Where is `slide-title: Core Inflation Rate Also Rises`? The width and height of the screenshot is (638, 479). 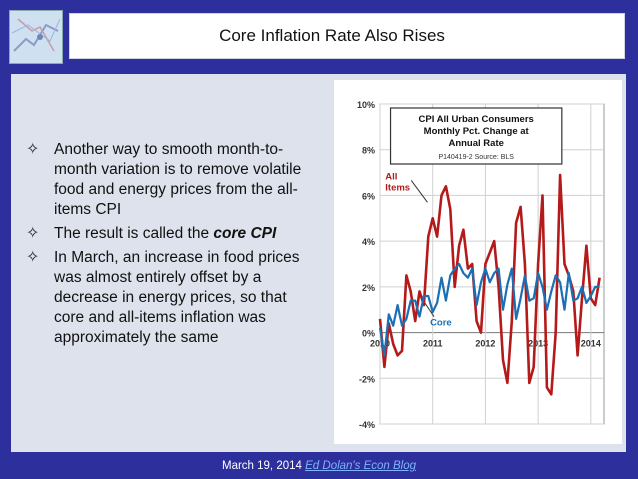
slide-title: Core Inflation Rate Also Rises is located at coordinates (332, 35).